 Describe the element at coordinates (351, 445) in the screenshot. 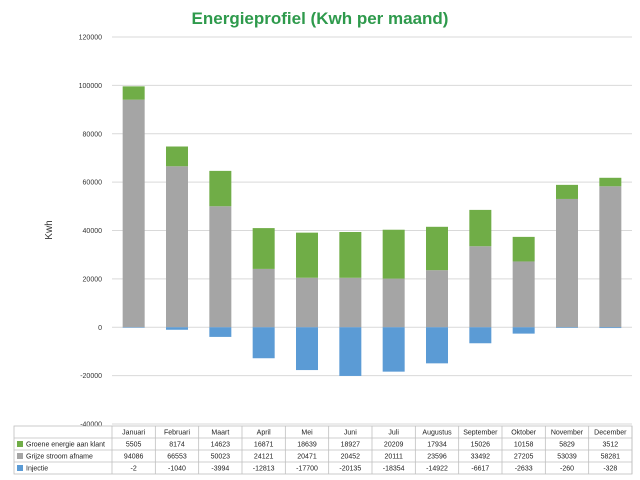

I see `data-label: 18927` at that location.